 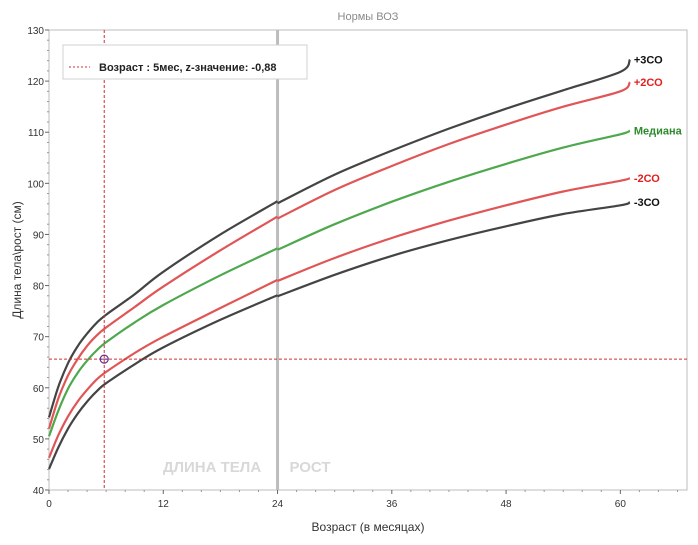 I want to click on series-2-line-length, so click(x=162, y=342).